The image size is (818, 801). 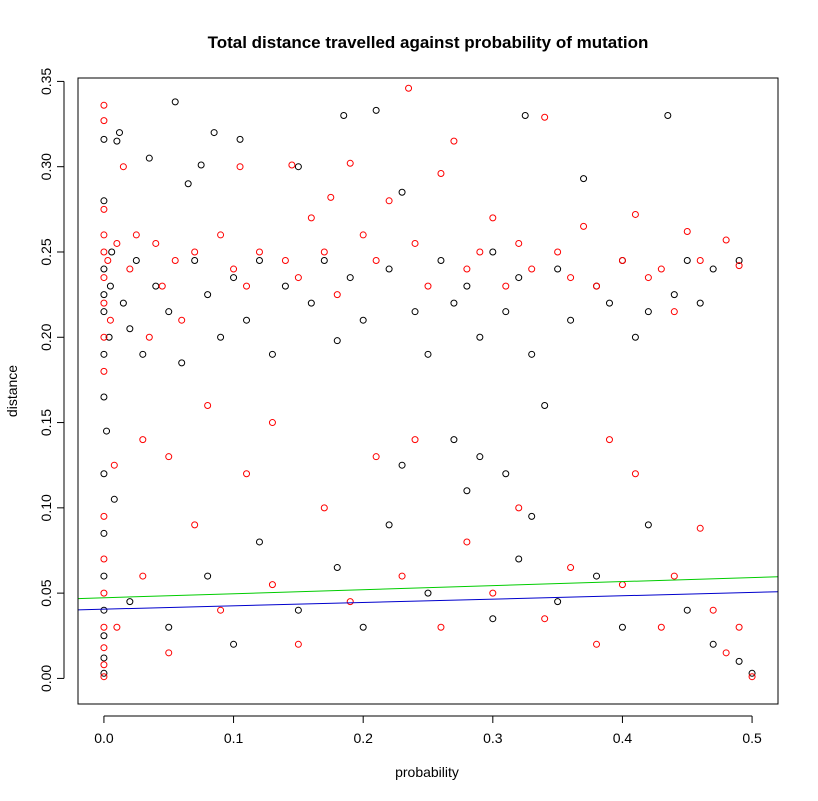 I want to click on y-axis: 0.00 0.05 0.10 0.15 0.20 0.25 0.30 0.35, so click(x=51, y=380).